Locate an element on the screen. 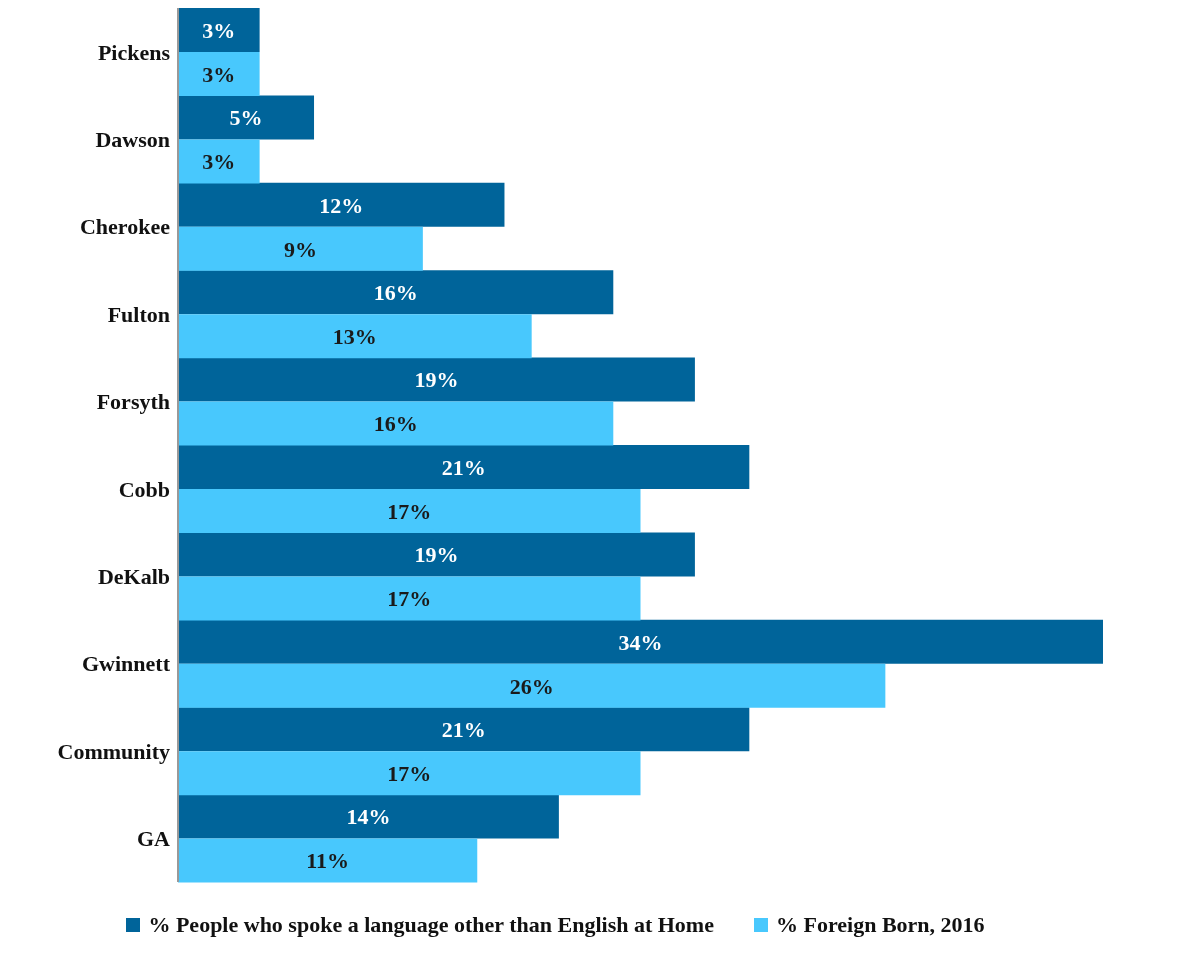  data-label: 34% is located at coordinates (640, 642).